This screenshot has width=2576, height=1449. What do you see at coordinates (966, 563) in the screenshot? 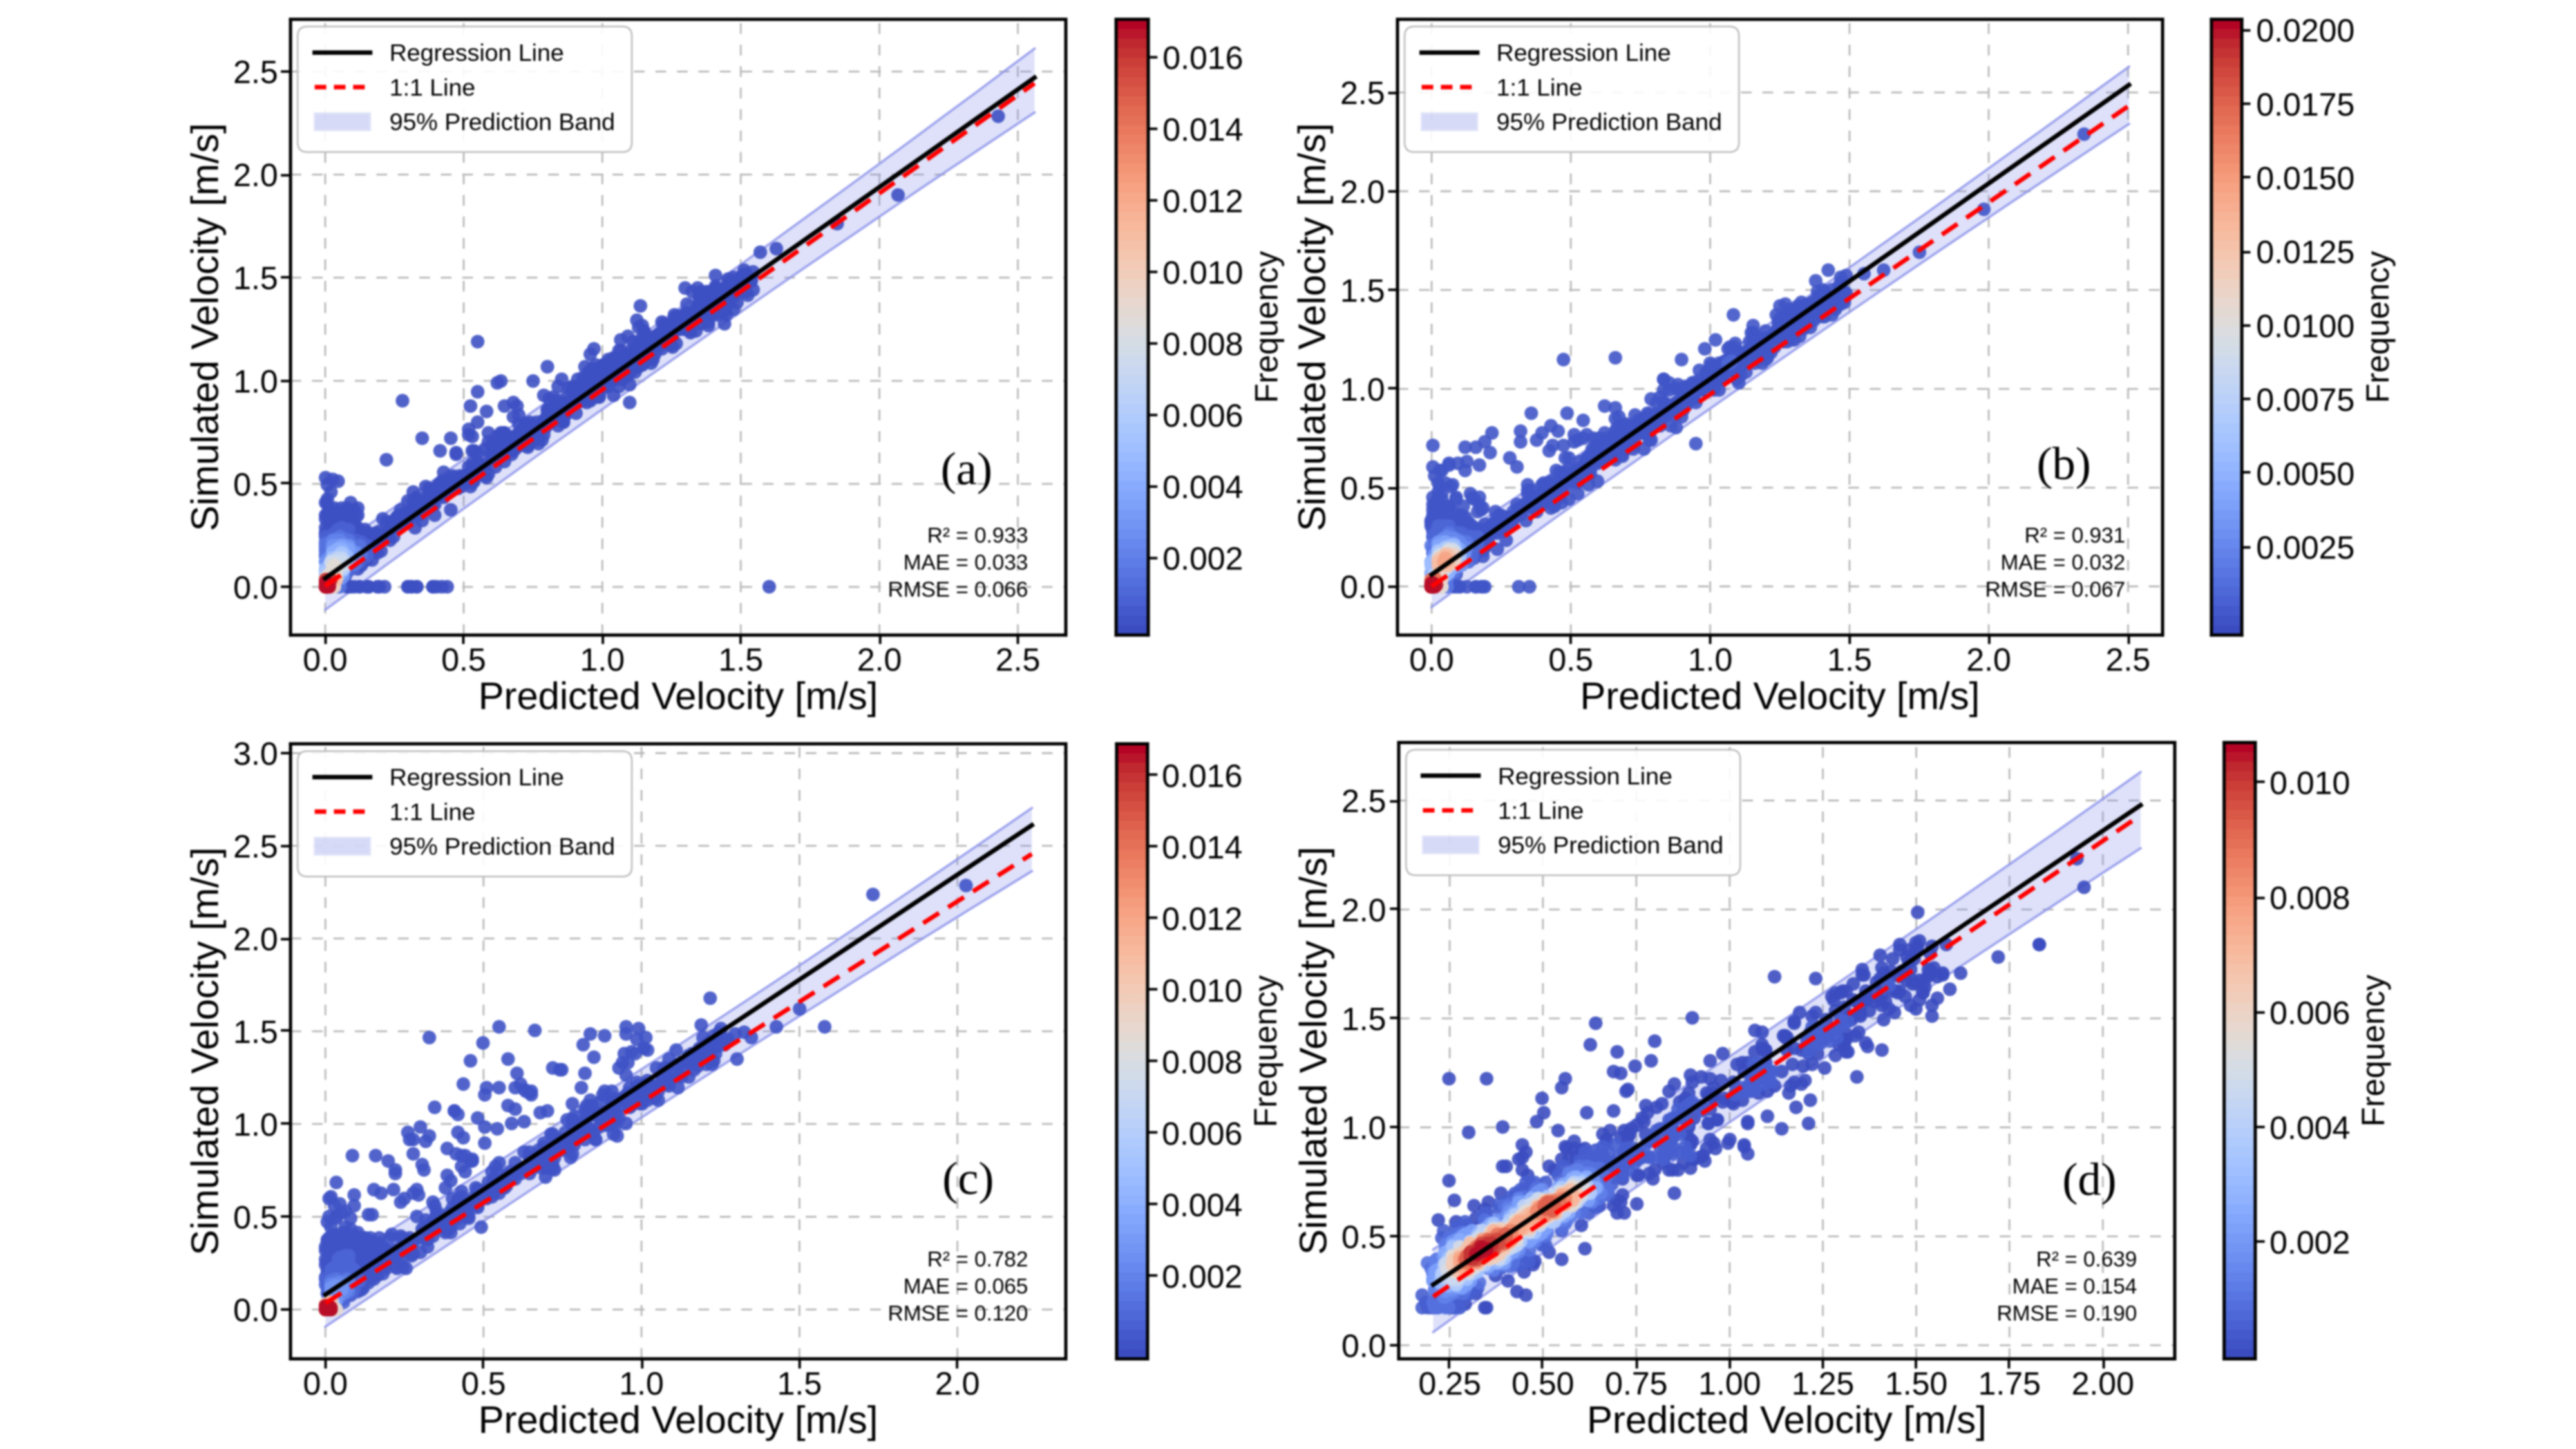
I see `svg-text: MAE = 0.033` at bounding box center [966, 563].